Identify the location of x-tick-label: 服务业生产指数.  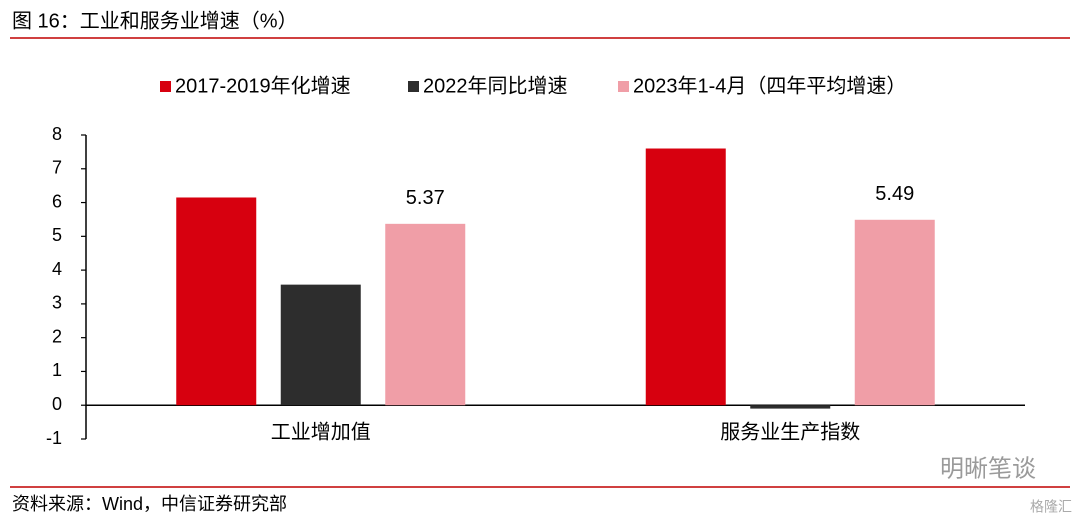
(790, 431).